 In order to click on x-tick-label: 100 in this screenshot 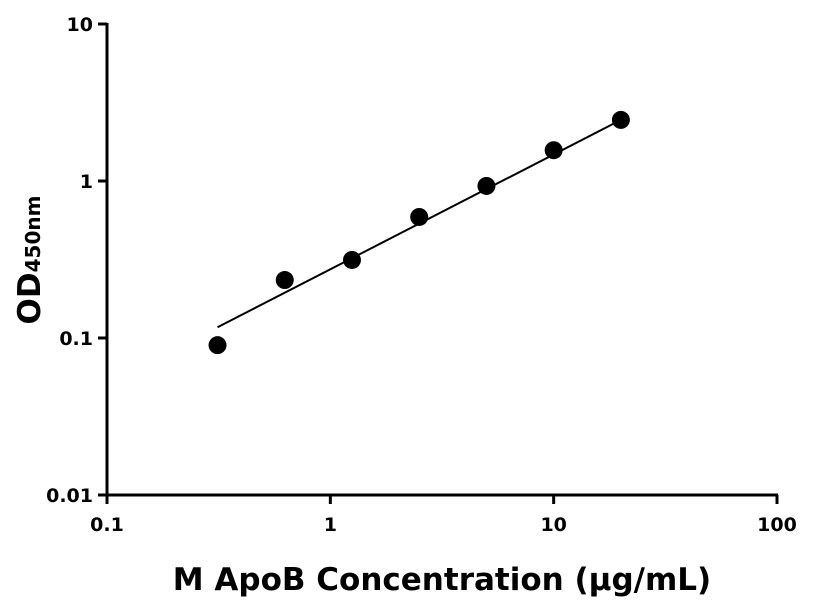, I will do `click(777, 525)`.